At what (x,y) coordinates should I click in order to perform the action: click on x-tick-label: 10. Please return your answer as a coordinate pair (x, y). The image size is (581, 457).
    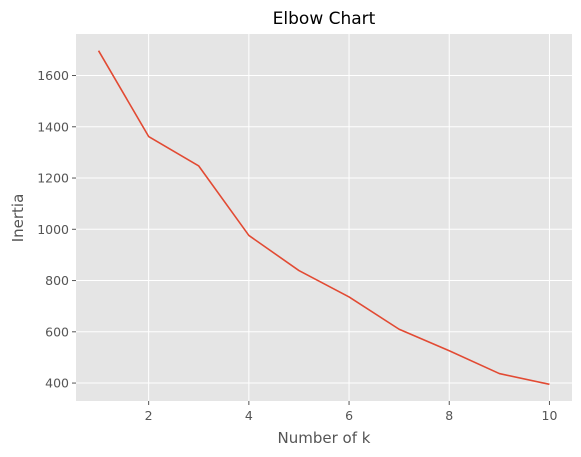
    Looking at the image, I should click on (550, 415).